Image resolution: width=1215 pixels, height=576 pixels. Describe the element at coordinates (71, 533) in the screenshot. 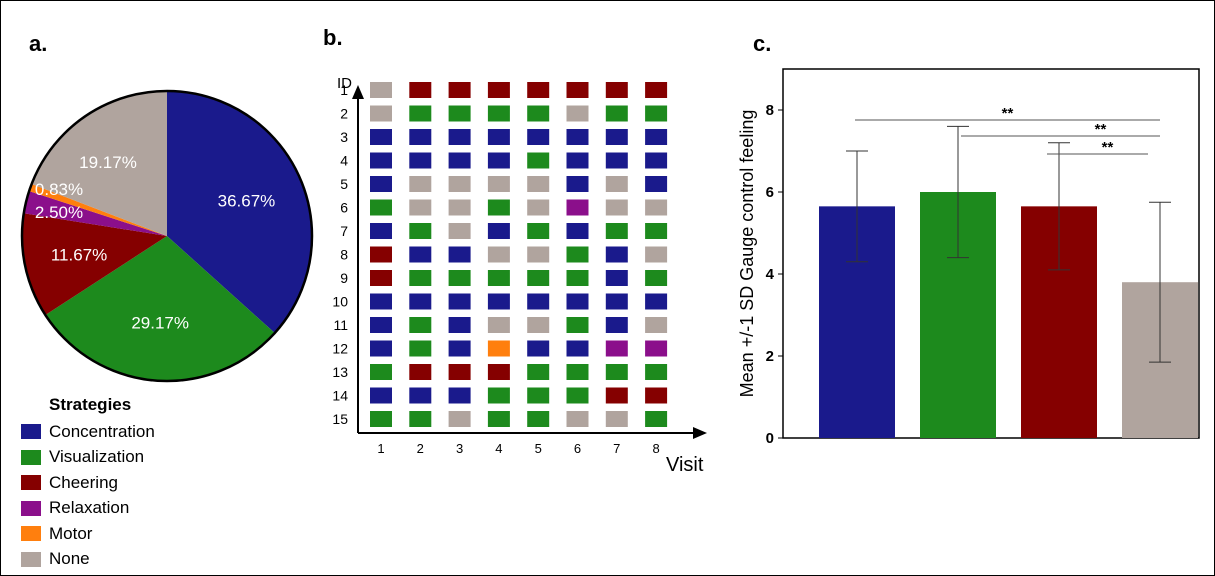

I see `legend-label: Motor` at that location.